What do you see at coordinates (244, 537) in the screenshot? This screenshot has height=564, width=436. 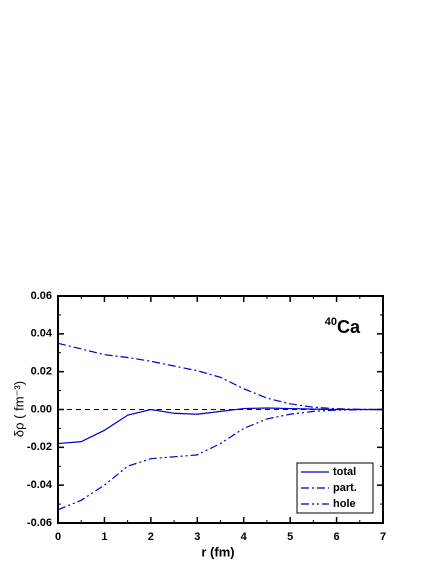 I see `x-tick-label: 4` at bounding box center [244, 537].